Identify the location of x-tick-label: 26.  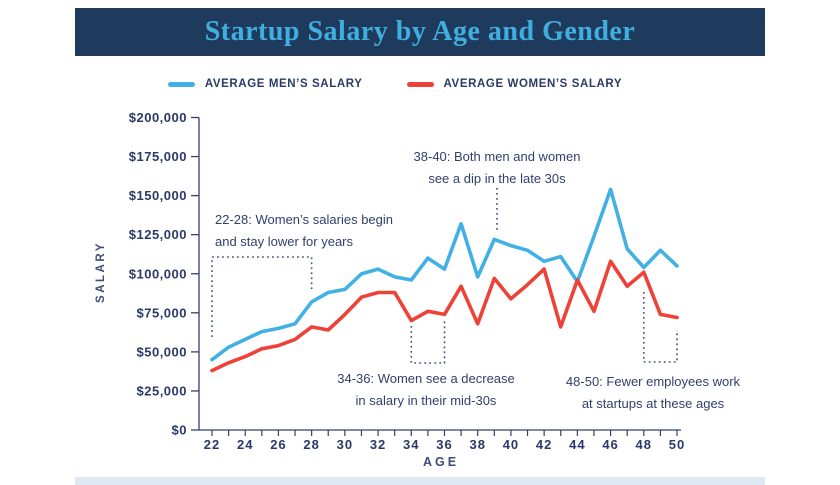
(278, 444).